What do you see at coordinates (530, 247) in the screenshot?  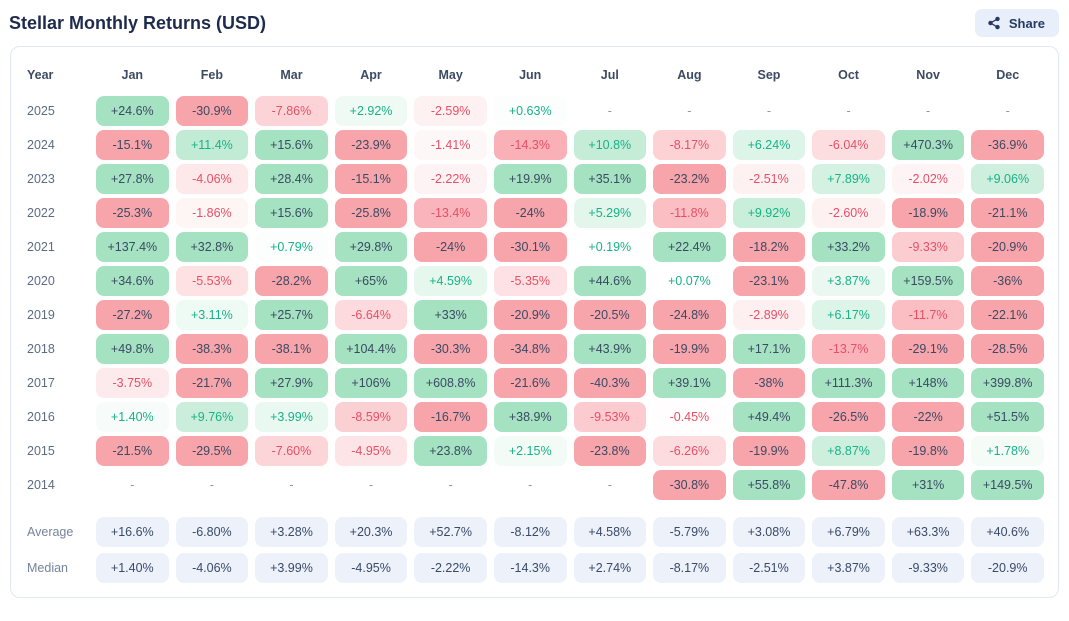 I see `return-cell: -30.1%` at bounding box center [530, 247].